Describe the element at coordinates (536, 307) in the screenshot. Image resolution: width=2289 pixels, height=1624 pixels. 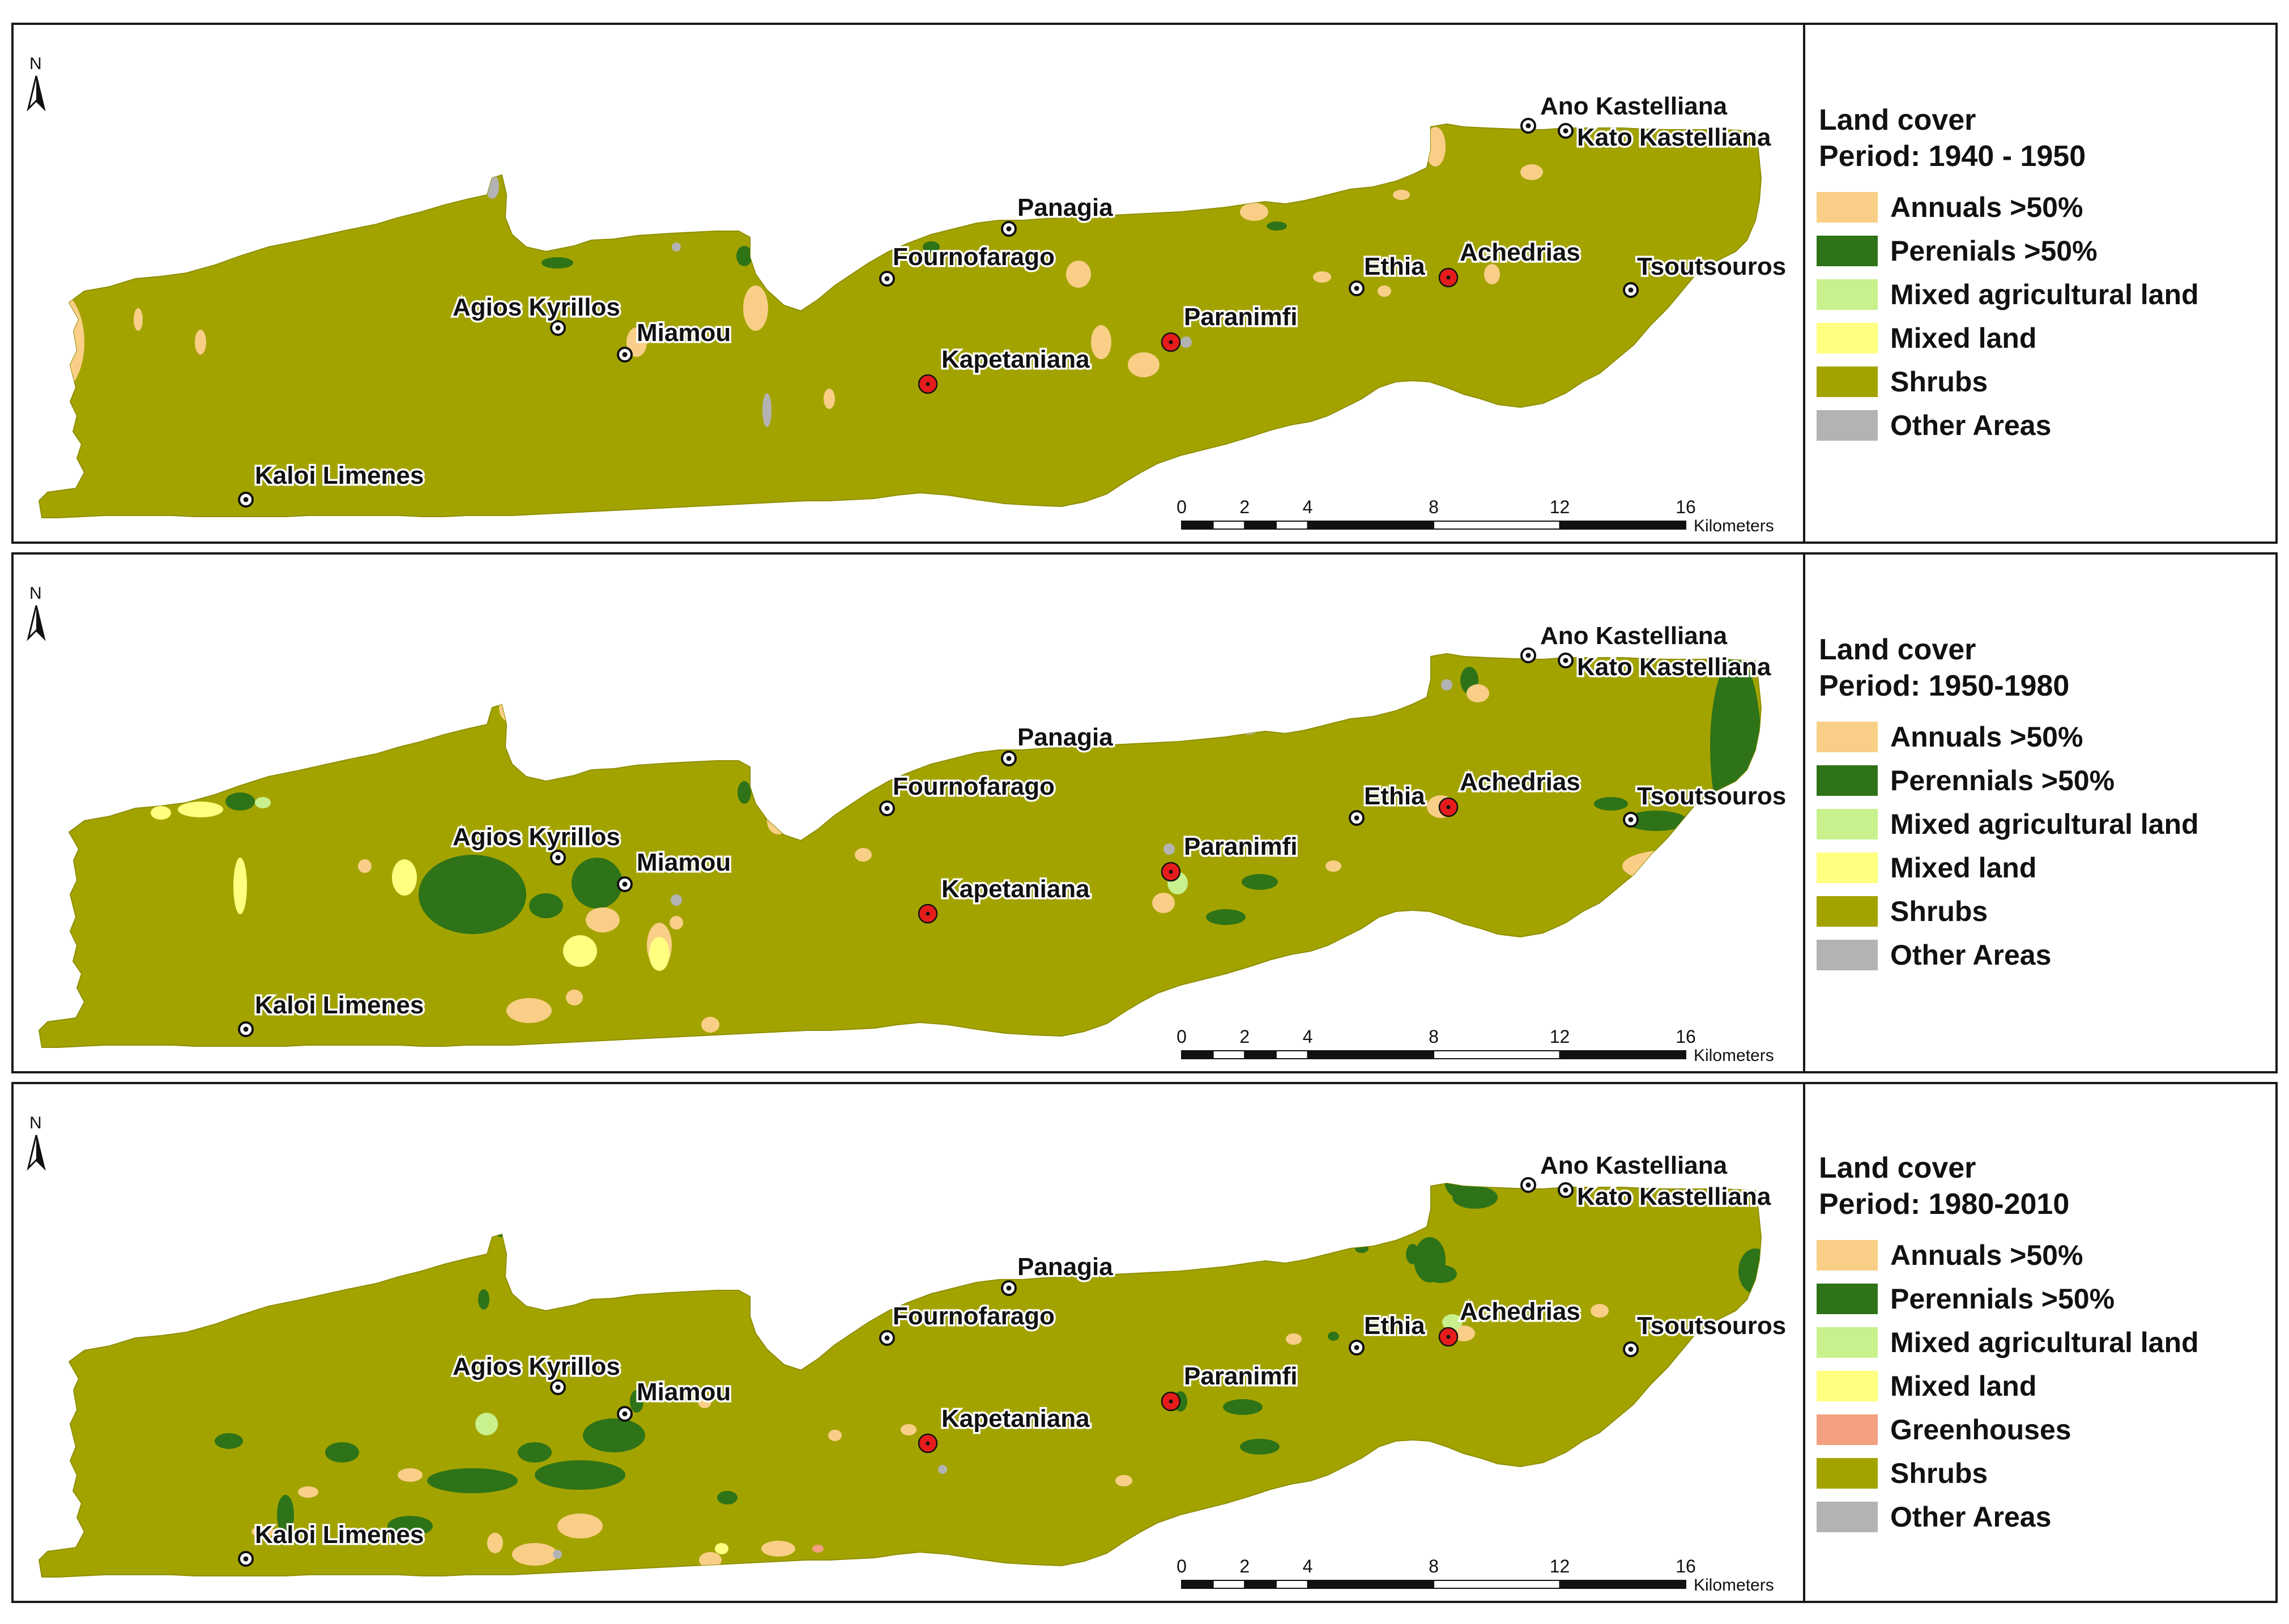
I see `place-label: Agios Kyrillos` at that location.